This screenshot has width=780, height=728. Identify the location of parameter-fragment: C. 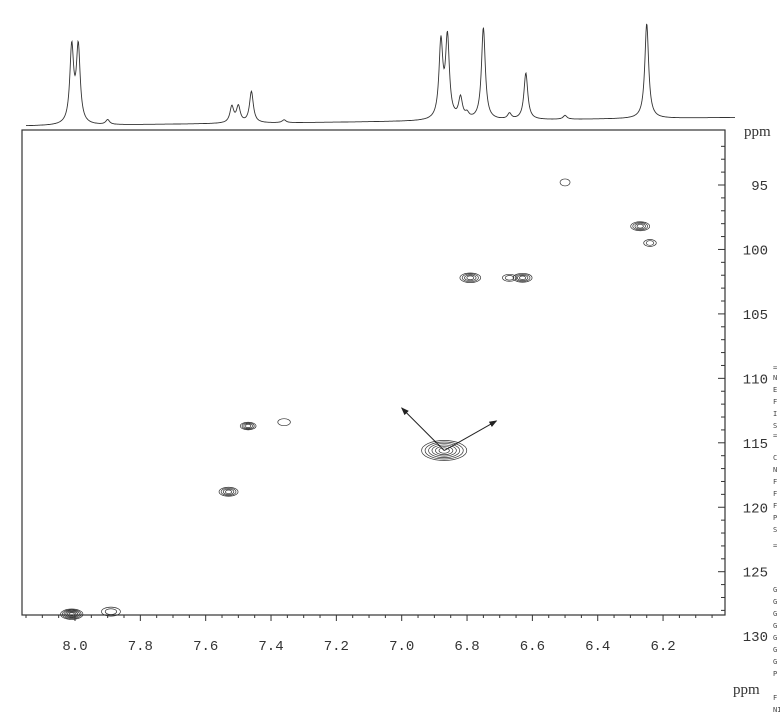
(775, 458).